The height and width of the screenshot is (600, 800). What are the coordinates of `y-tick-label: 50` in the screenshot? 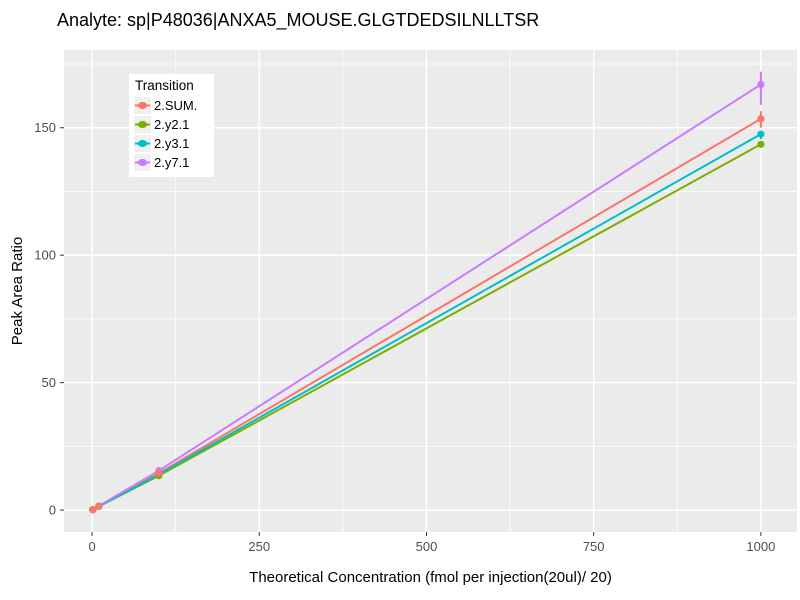 It's located at (49, 382).